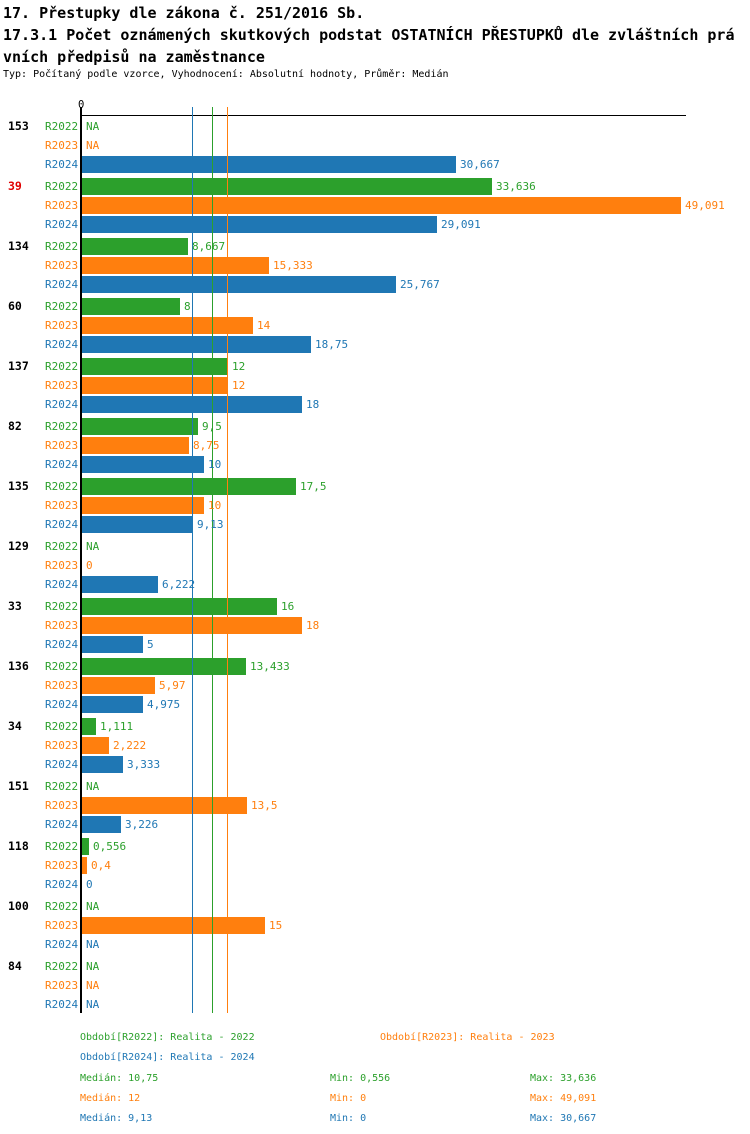 This screenshot has height=1134, width=750. What do you see at coordinates (167, 1037) in the screenshot?
I see `legend-item-r2022: Období[R2022]: Realita - 2022` at bounding box center [167, 1037].